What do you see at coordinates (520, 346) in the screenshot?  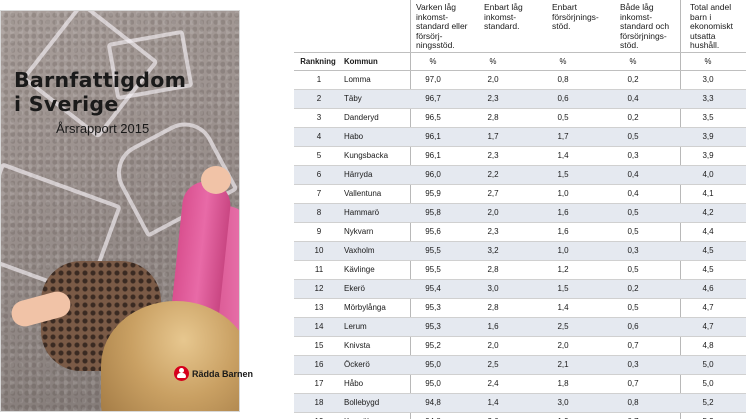 I see `table-row: 15 Knivsta 95,2 2,0 2,0 0,7 4,8` at bounding box center [520, 346].